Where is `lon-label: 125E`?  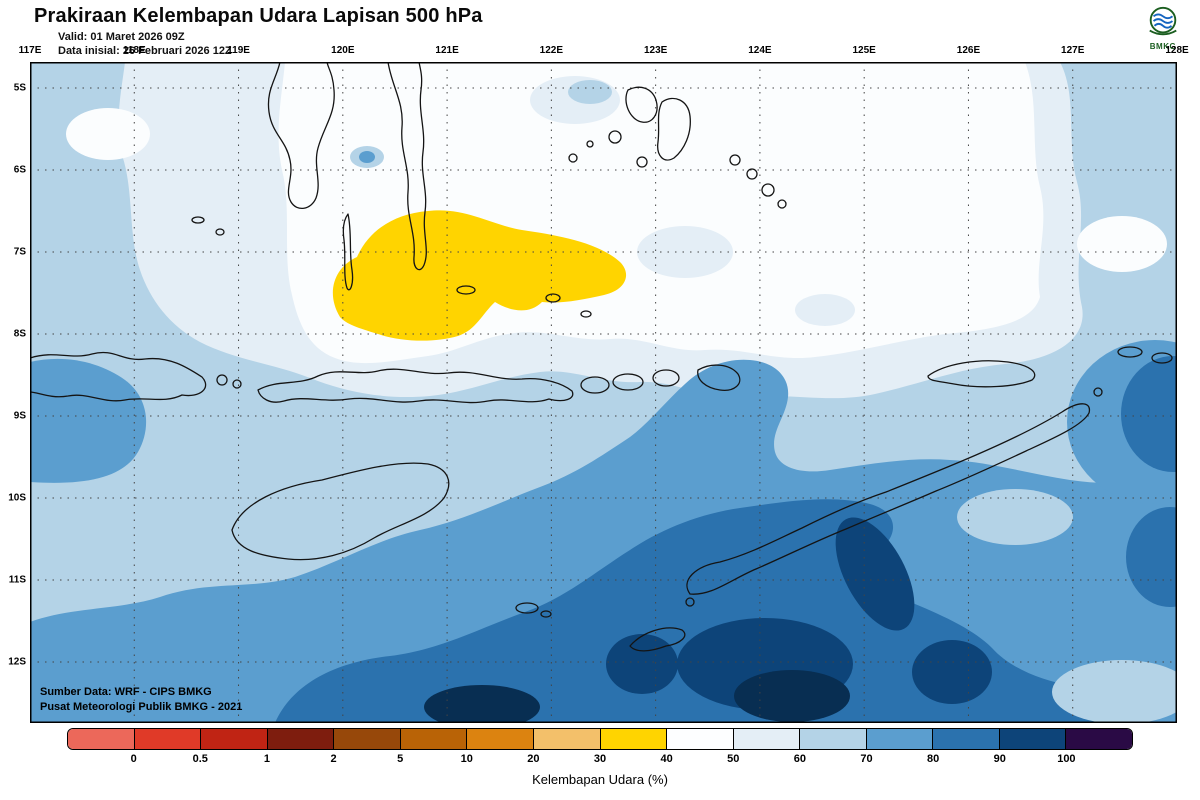 lon-label: 125E is located at coordinates (864, 50).